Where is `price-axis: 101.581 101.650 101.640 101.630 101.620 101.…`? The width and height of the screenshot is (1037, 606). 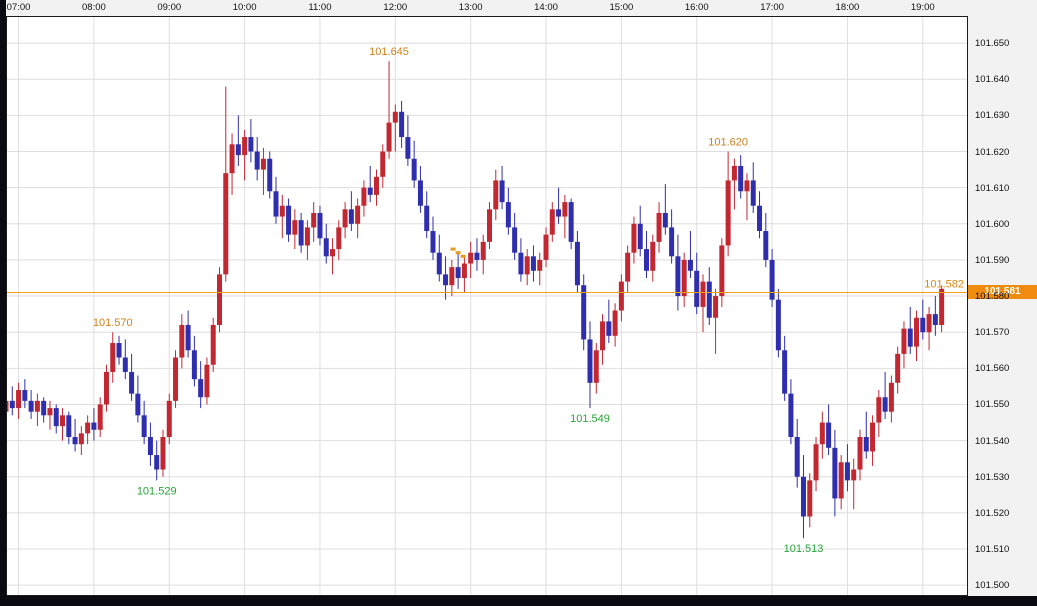
price-axis: 101.581 101.650 101.640 101.630 101.620 101.… is located at coordinates (1002, 306).